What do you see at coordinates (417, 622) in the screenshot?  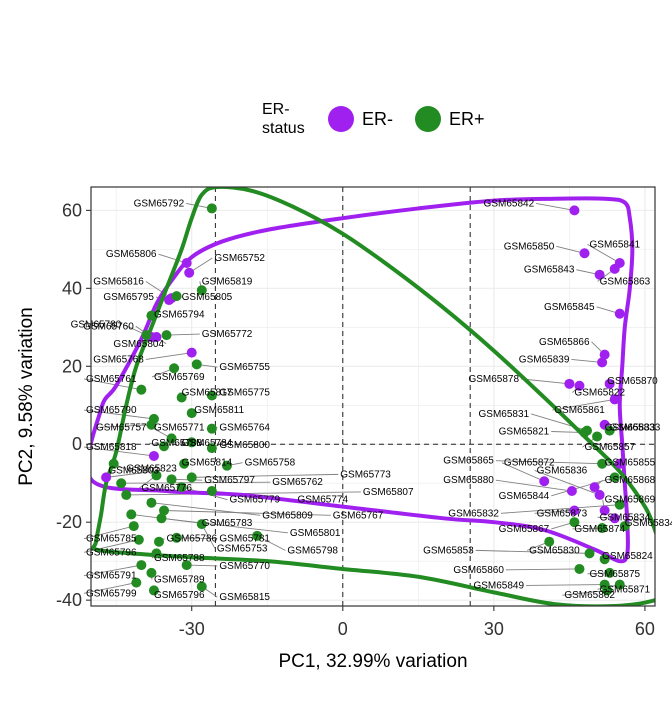 I see `x-axis-ticks: -30 0 30 60` at bounding box center [417, 622].